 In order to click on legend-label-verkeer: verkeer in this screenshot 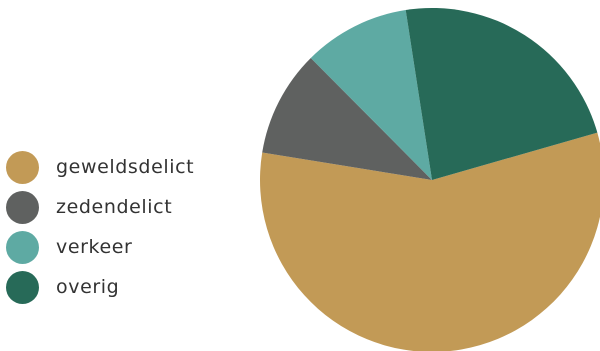, I will do `click(94, 247)`.